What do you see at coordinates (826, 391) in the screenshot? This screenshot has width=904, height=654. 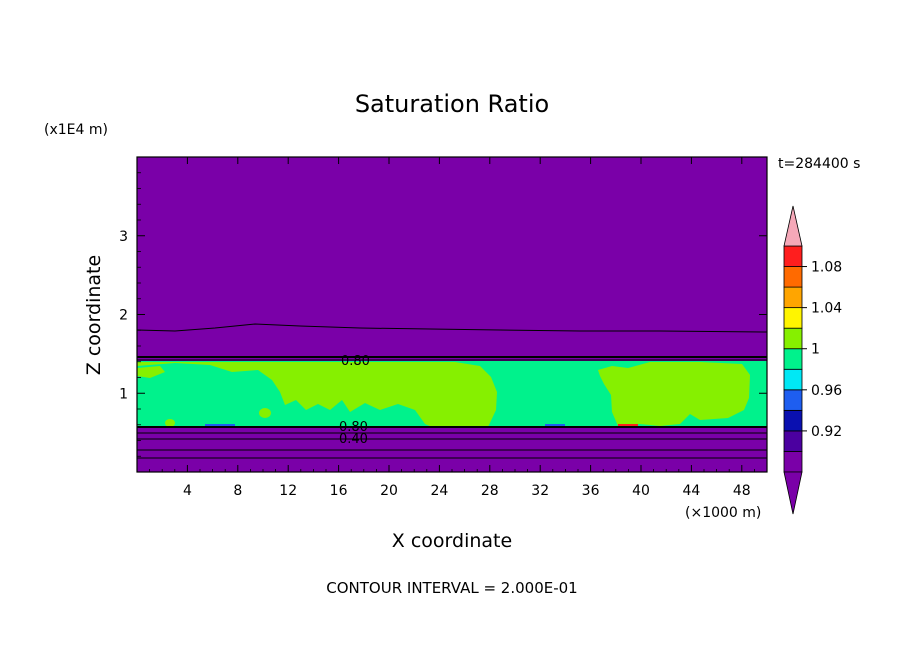 I see `colorbar-tick-label: 0.96` at bounding box center [826, 391].